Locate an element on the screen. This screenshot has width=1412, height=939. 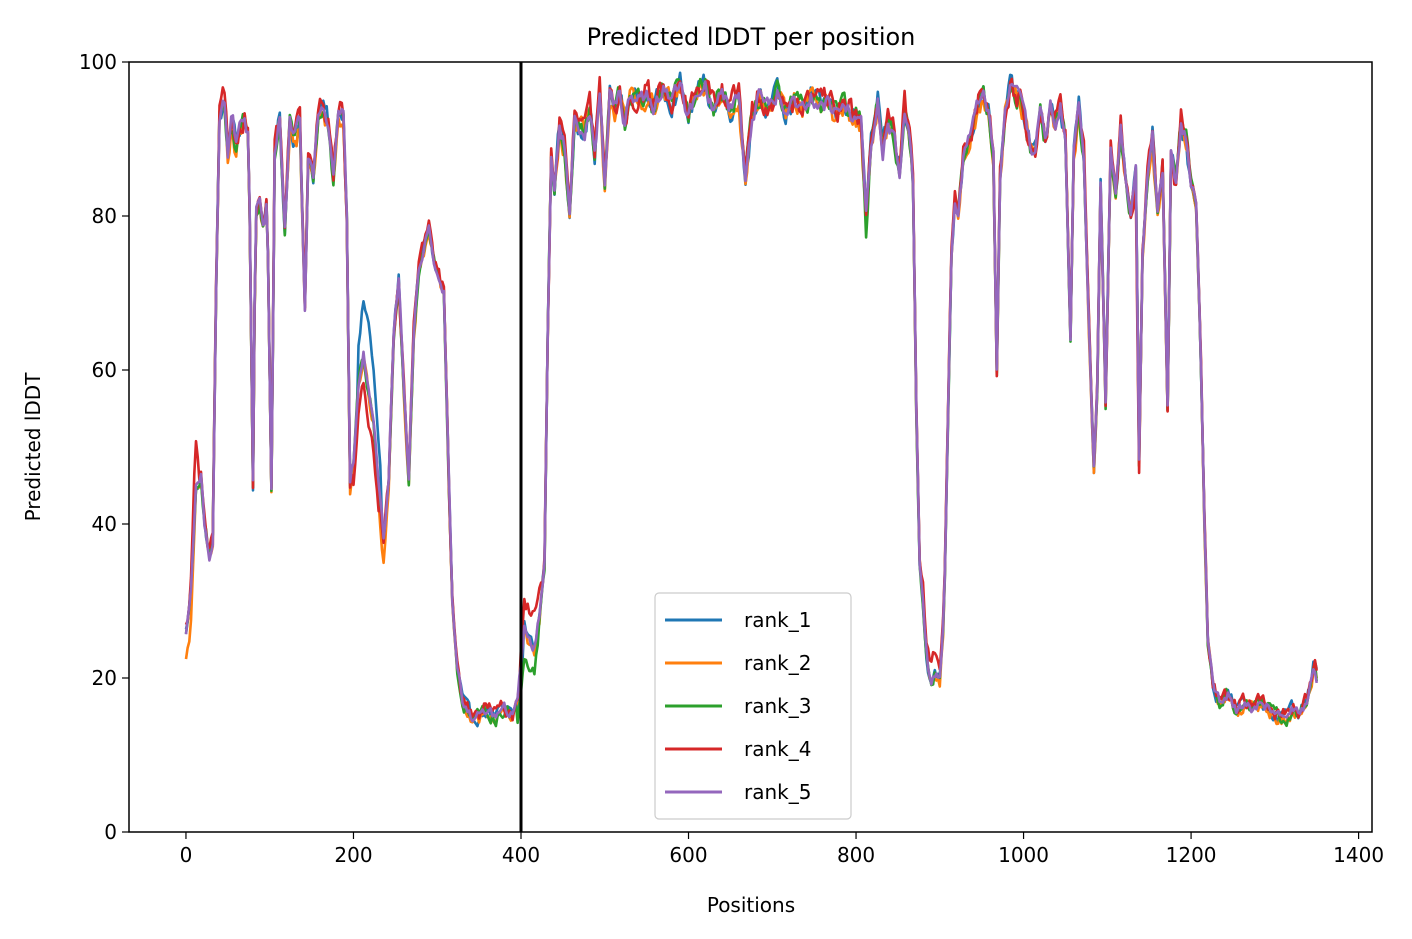
legend-label: rank_1 is located at coordinates (777, 620).